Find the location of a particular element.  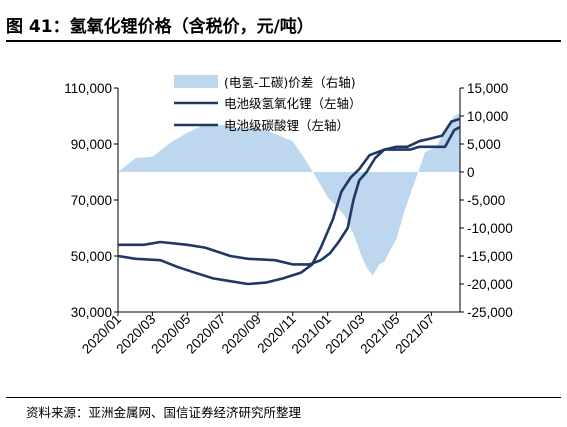

y-left-tick-label: 50,000 is located at coordinates (91, 256).